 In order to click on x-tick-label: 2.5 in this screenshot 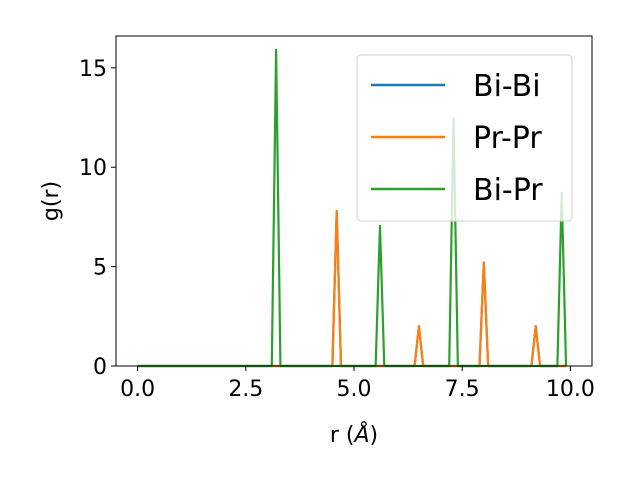, I will do `click(245, 389)`.